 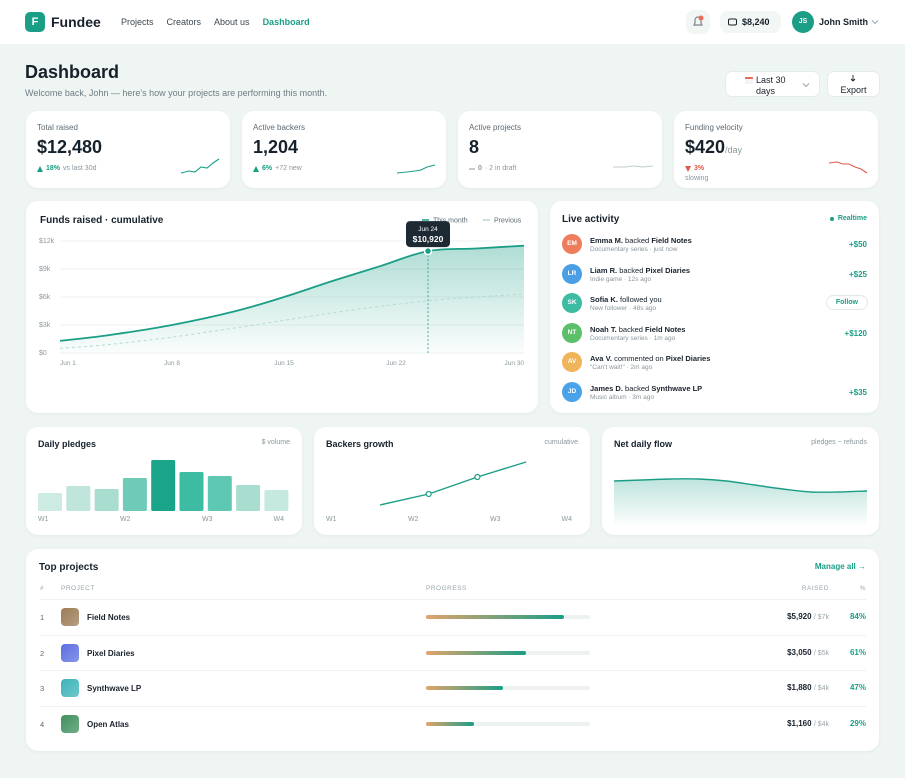 What do you see at coordinates (172, 363) in the screenshot?
I see `x-tick-label: Jun 8` at bounding box center [172, 363].